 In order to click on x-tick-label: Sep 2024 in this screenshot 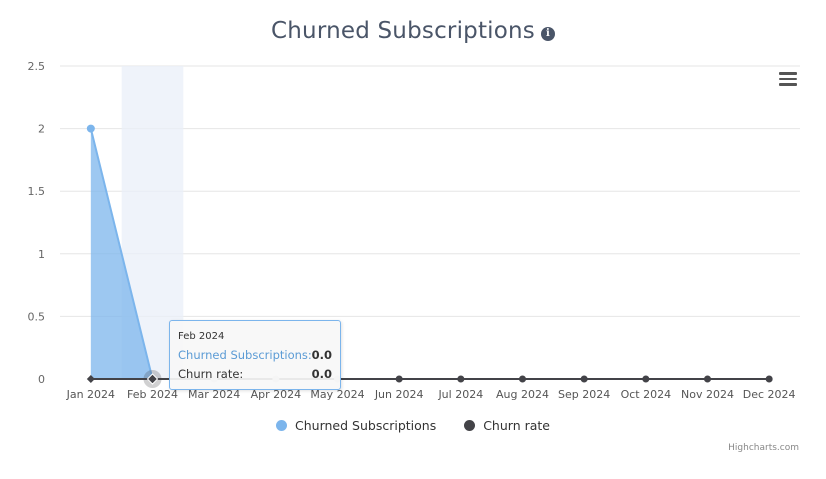, I will do `click(584, 394)`.